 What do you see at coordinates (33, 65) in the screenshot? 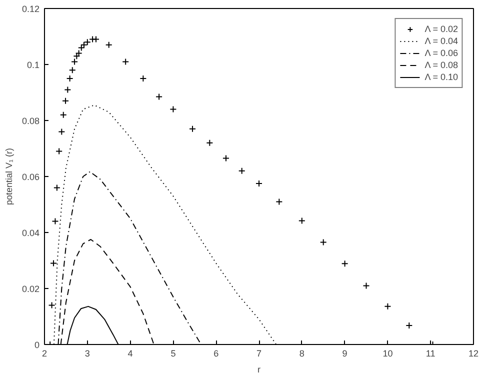
I see `y-tick-label: 0.1` at bounding box center [33, 65].